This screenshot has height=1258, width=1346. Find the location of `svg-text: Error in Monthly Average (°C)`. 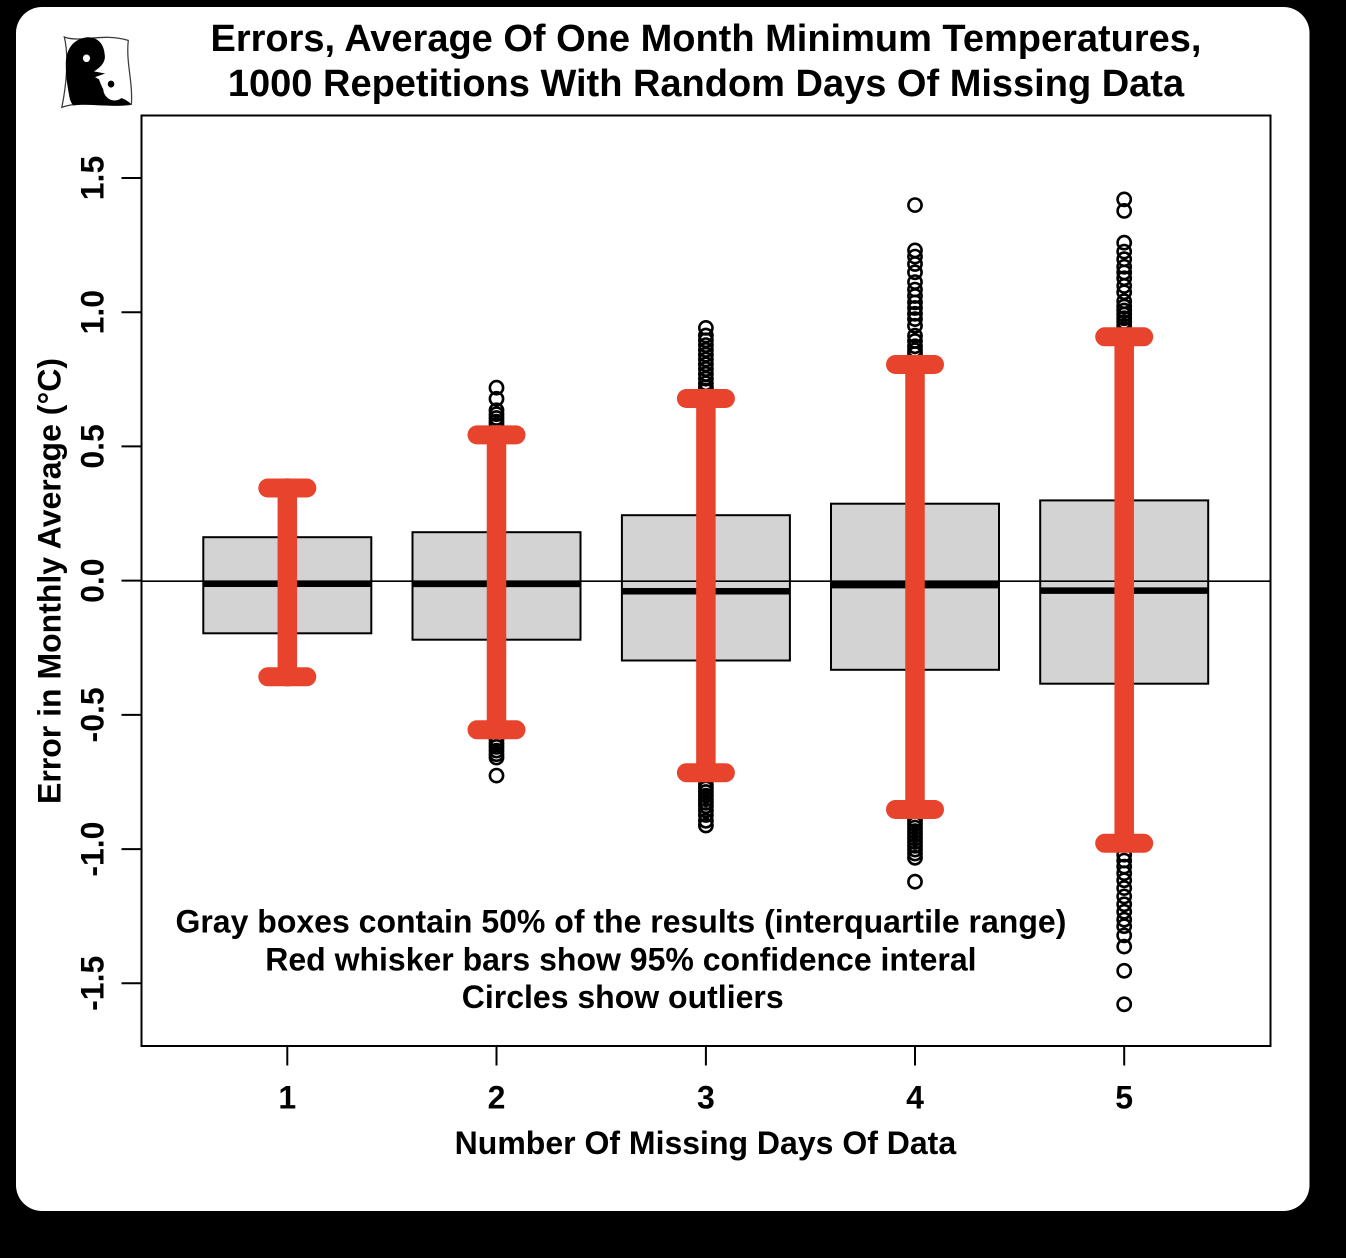

svg-text: Error in Monthly Average (°C) is located at coordinates (50, 581).